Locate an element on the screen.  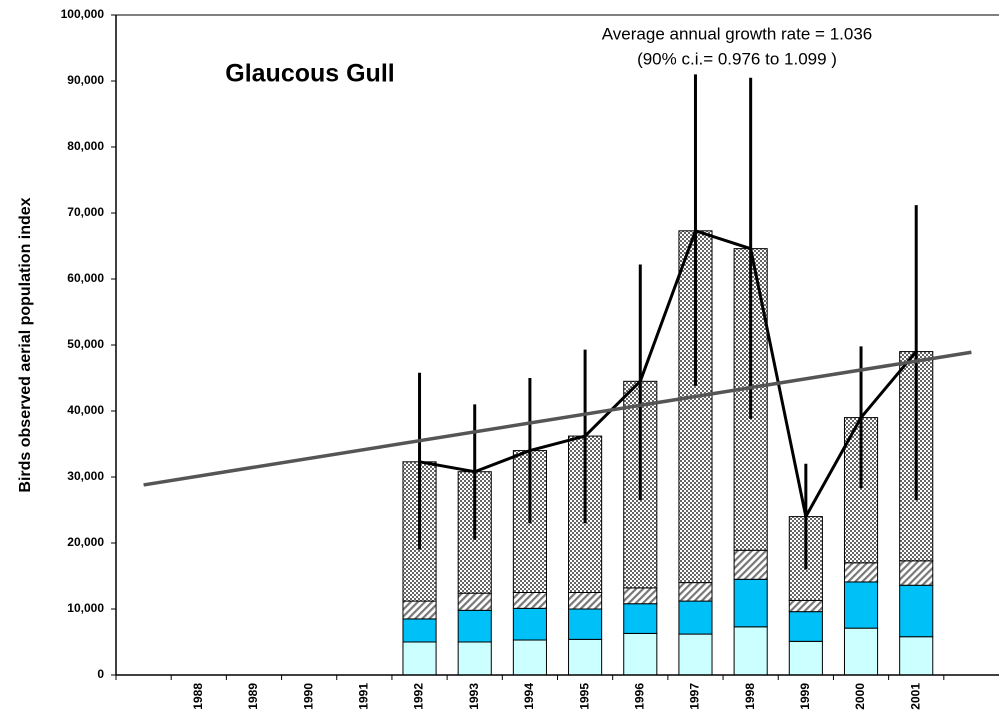
x-tick-label: 1990 is located at coordinates (308, 696).